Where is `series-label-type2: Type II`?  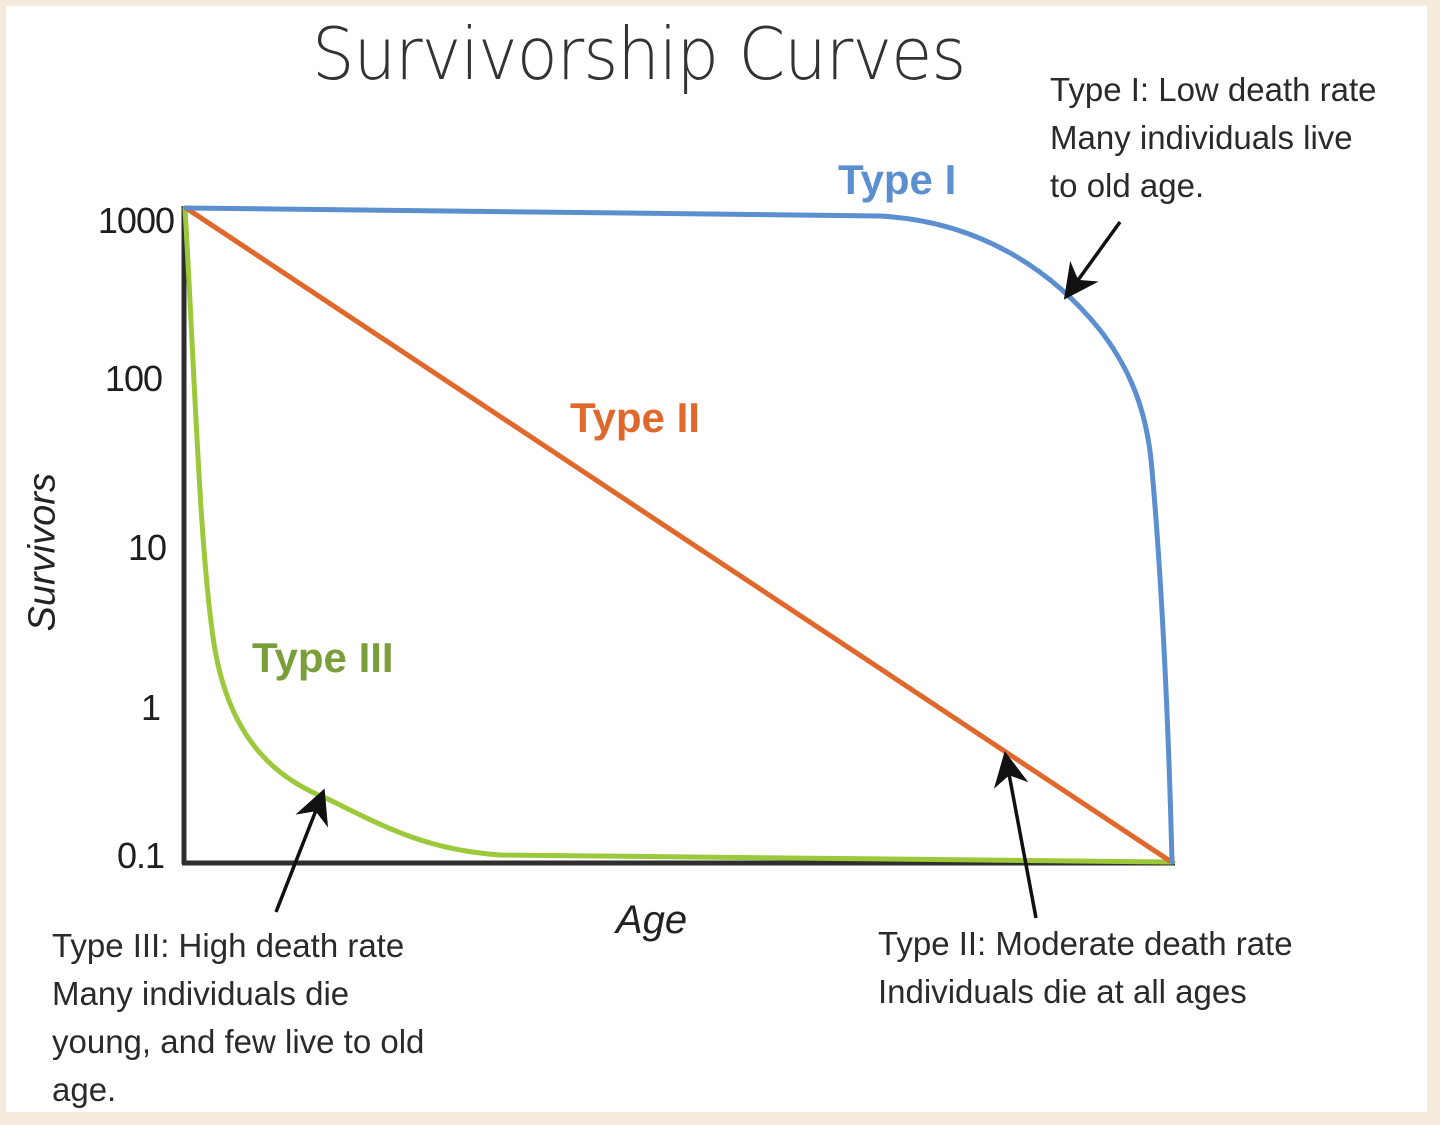
series-label-type2: Type II is located at coordinates (635, 417).